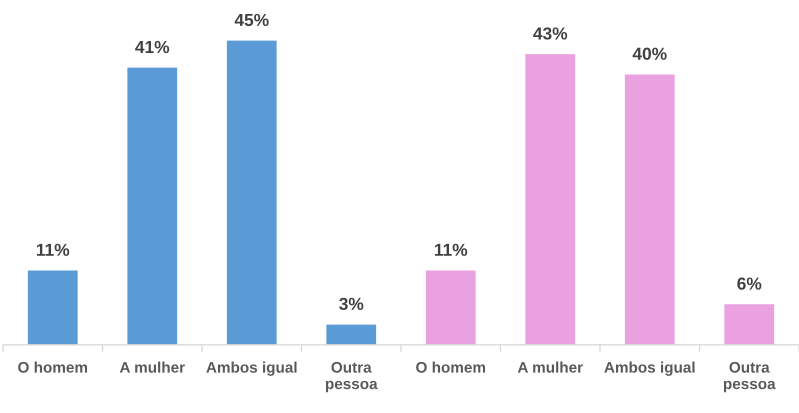  Describe the element at coordinates (351, 304) in the screenshot. I see `data-label: 3%` at that location.